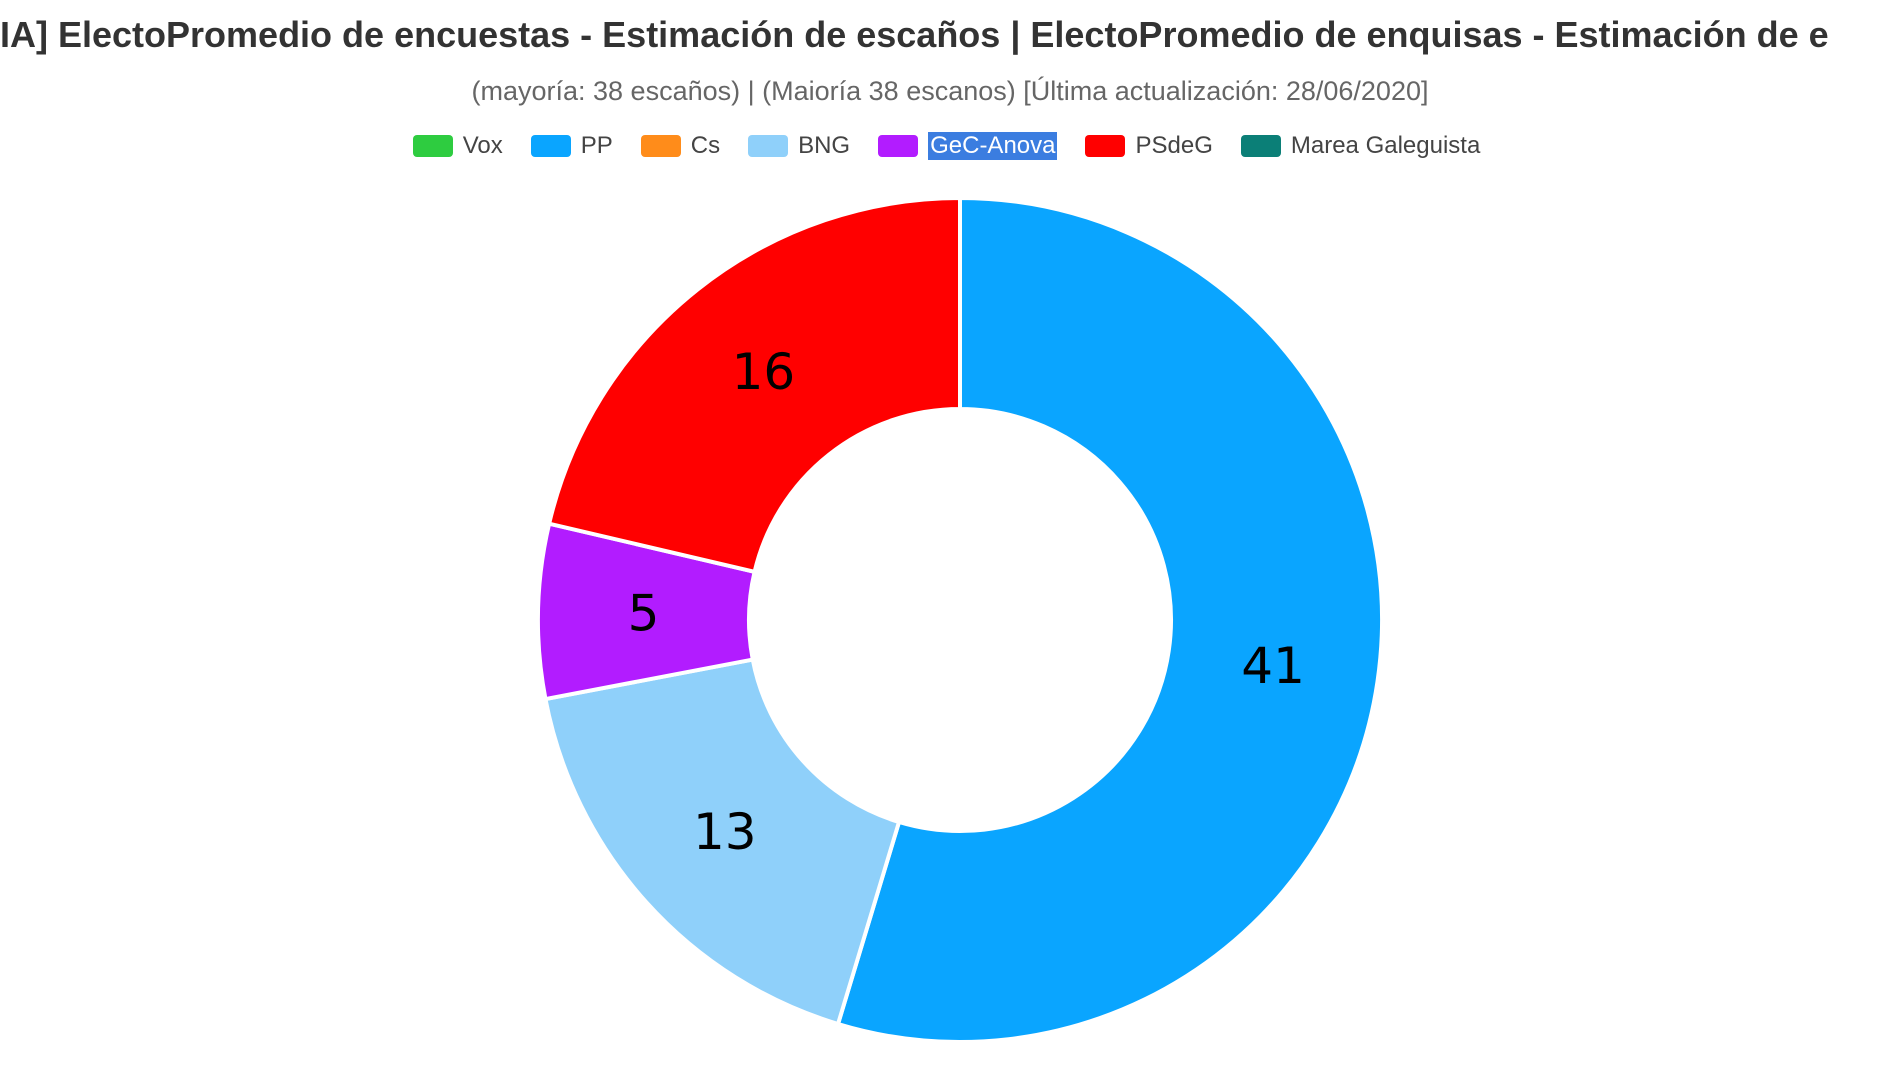  I want to click on legend-item-bng: BNG, so click(799, 146).